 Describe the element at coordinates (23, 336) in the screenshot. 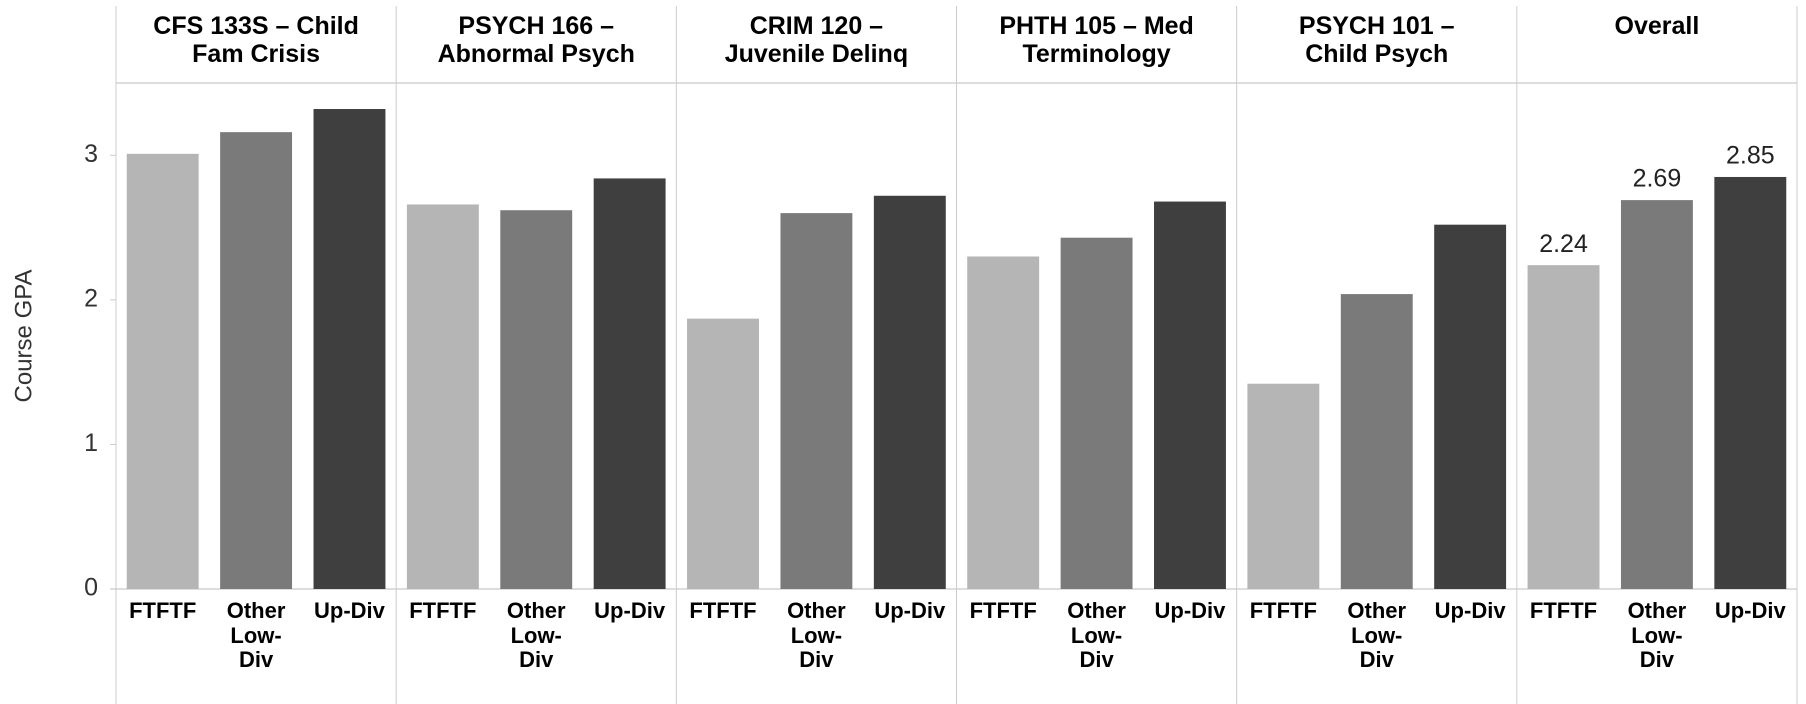

I see `y-axis-label: Course GPA` at that location.